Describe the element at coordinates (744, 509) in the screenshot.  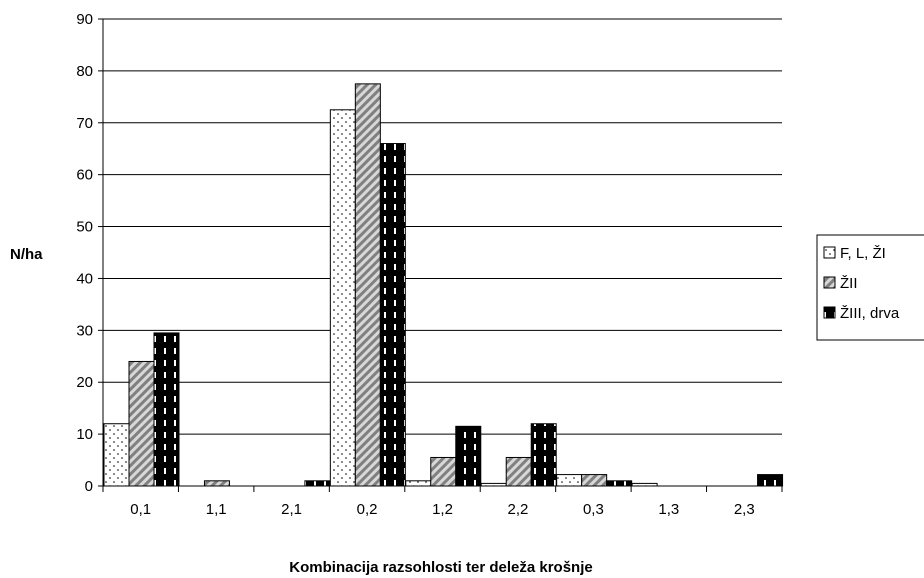
I see `x-tick-label: 2,3` at that location.